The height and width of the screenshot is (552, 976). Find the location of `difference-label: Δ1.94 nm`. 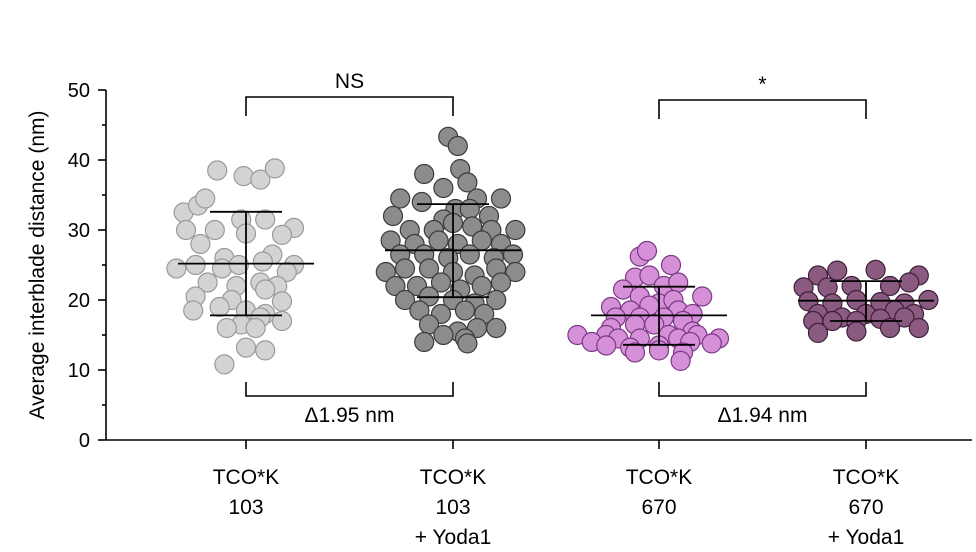

difference-label: Δ1.94 nm is located at coordinates (763, 415).